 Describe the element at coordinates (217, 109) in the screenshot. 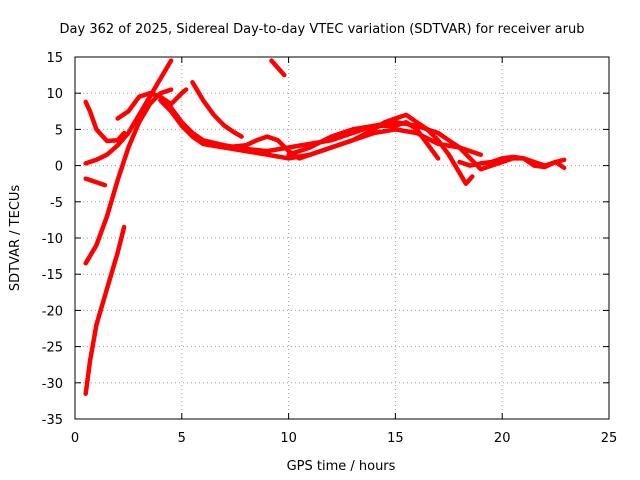

I see `series-arc-g` at that location.